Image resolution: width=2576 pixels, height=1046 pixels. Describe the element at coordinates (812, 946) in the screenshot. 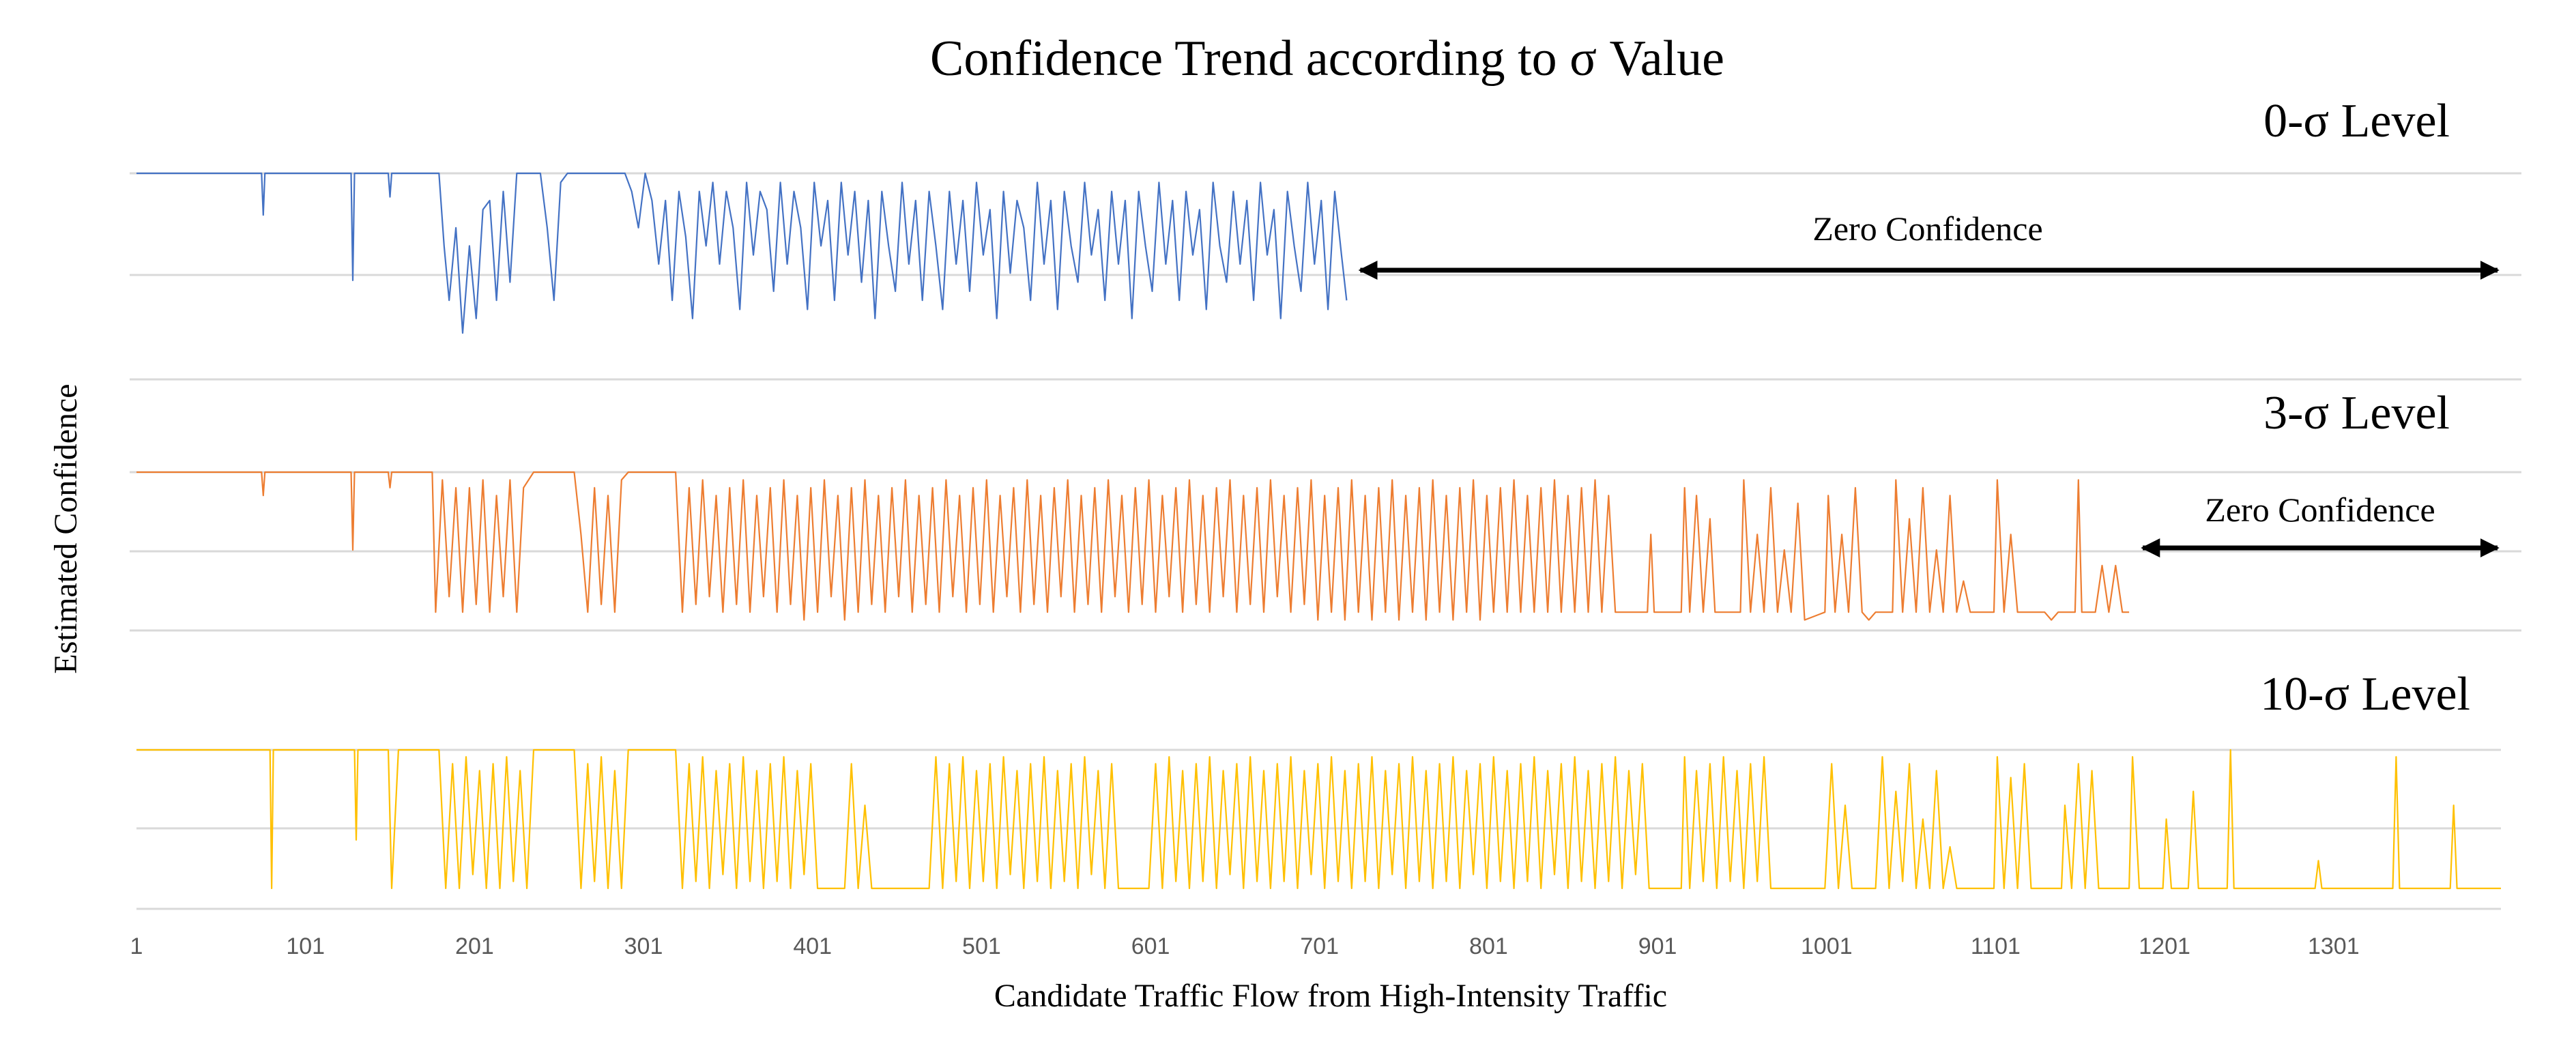

I see `x-tick-label: 401` at that location.